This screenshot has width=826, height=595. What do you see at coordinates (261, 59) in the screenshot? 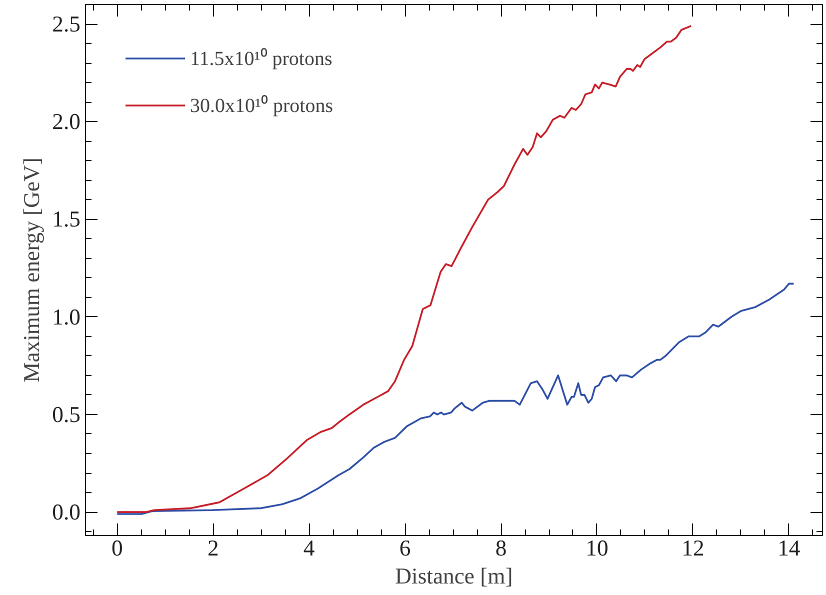
I see `legend-label: 11.5x10¹⁰ protons` at bounding box center [261, 59].